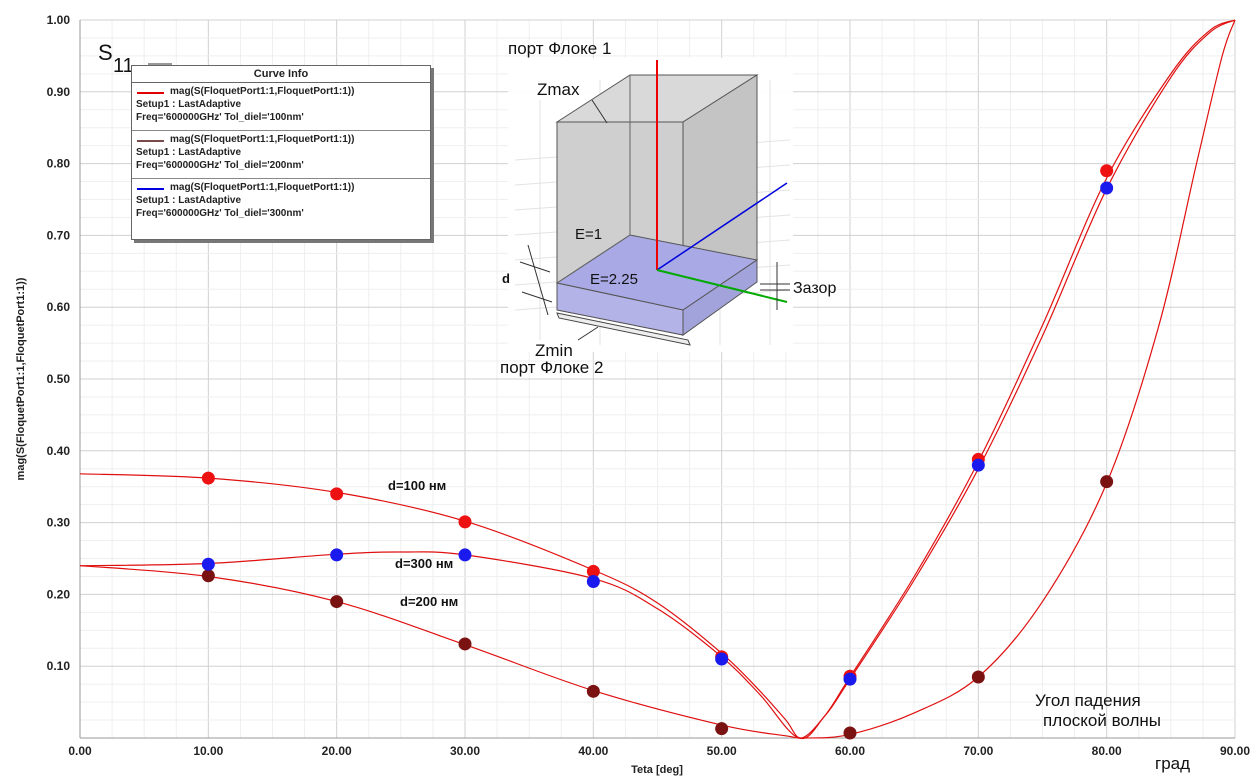 Image resolution: width=1253 pixels, height=776 pixels. I want to click on substrate-sheet, so click(623, 329).